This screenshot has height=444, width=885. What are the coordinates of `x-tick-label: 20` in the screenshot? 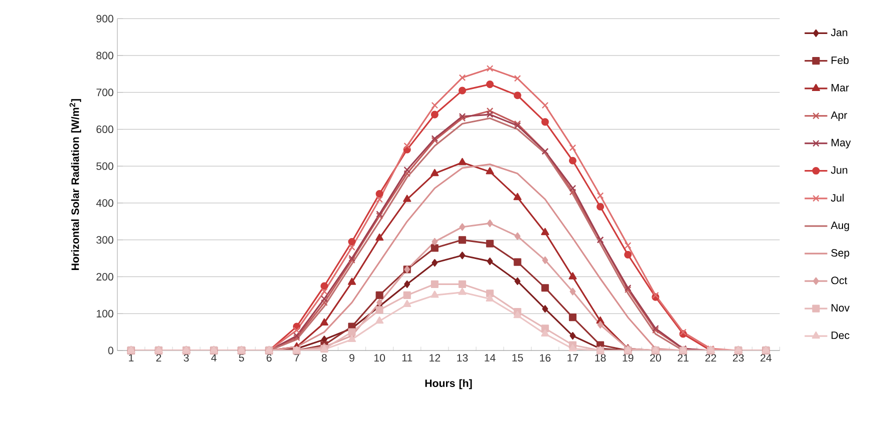 It's located at (656, 358).